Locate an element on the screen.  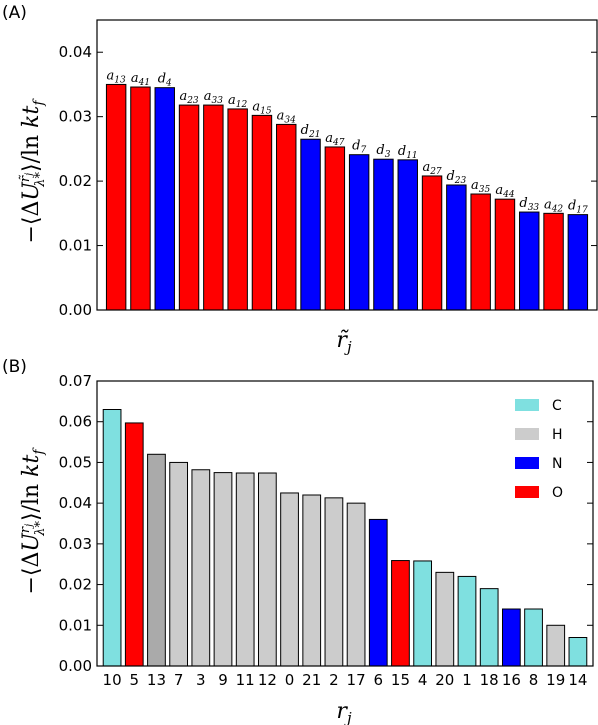
x-tick-label: 0 is located at coordinates (290, 680).